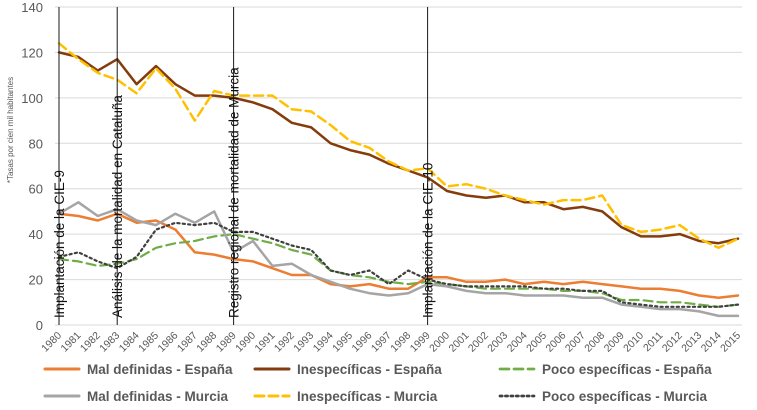  I want to click on x-tick-label: 1992, so click(284, 342).